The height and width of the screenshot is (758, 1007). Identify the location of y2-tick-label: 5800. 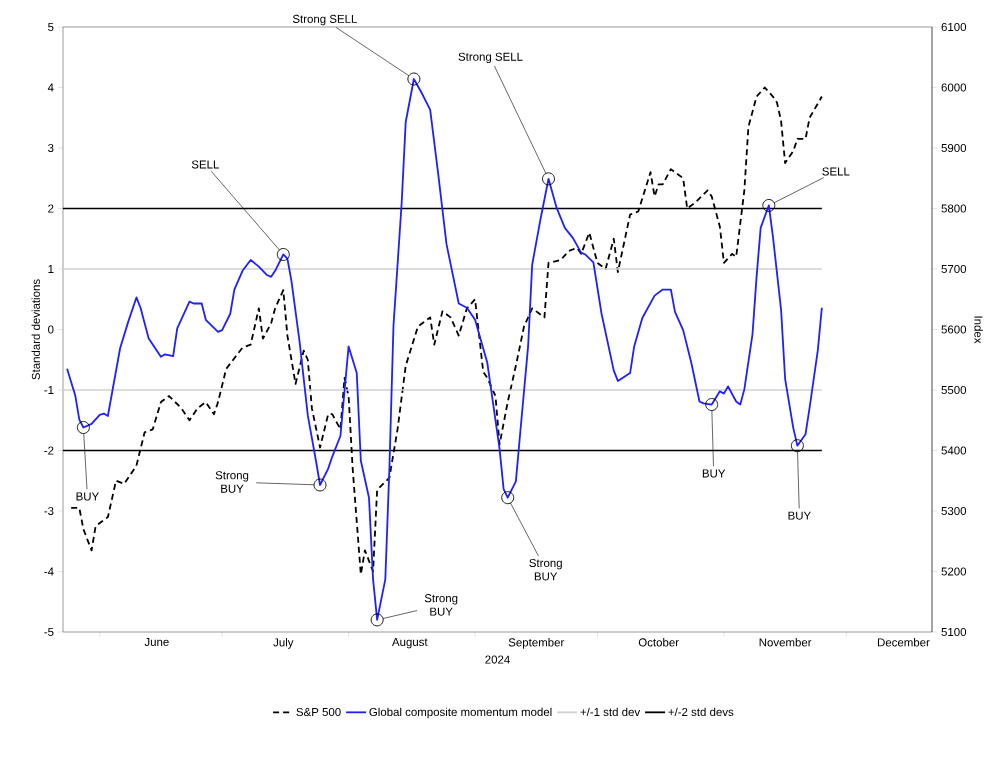
(954, 208).